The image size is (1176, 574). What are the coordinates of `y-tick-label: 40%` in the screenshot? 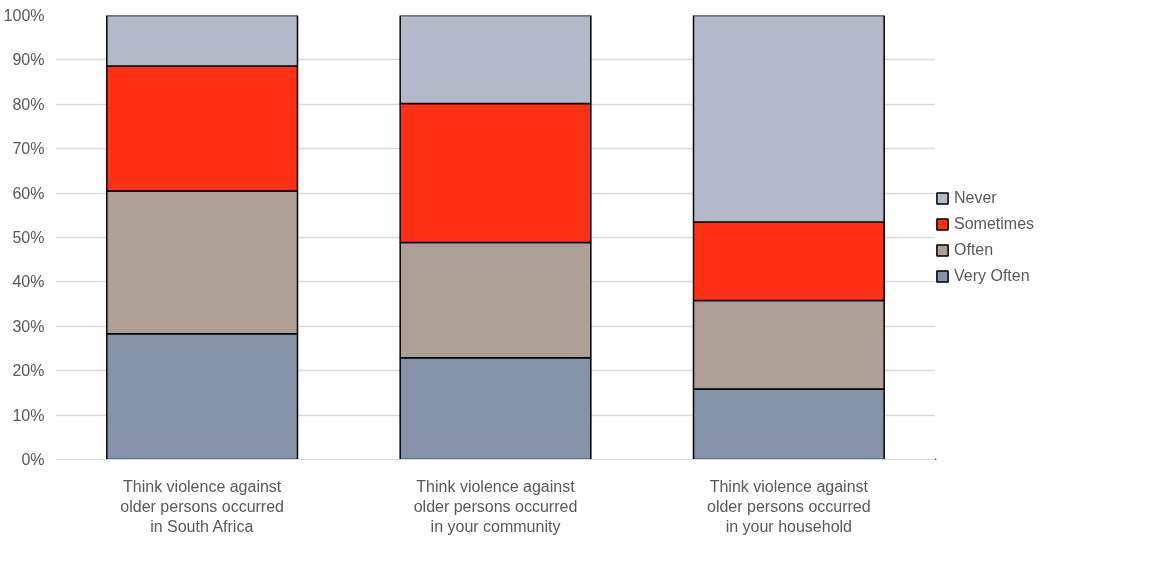 It's located at (28, 282).